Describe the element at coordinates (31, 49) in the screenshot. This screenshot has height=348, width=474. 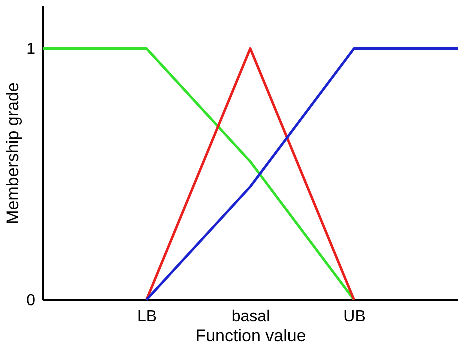
I see `y-tick-label: 1` at that location.